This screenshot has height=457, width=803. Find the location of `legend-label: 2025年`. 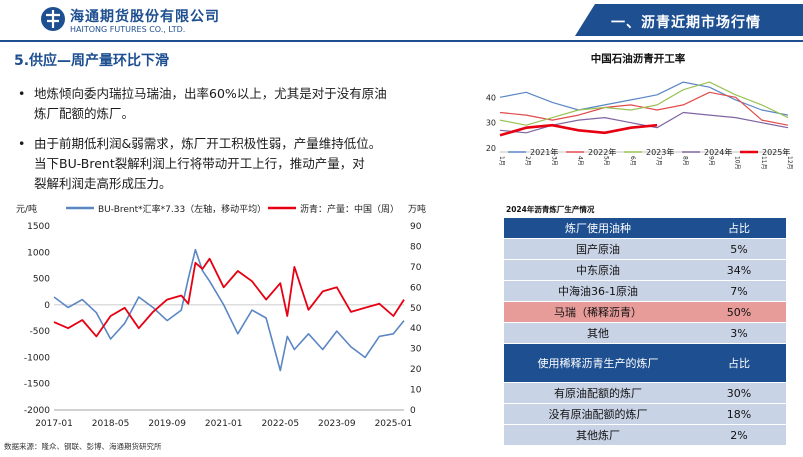

legend-label: 2025年 is located at coordinates (776, 152).